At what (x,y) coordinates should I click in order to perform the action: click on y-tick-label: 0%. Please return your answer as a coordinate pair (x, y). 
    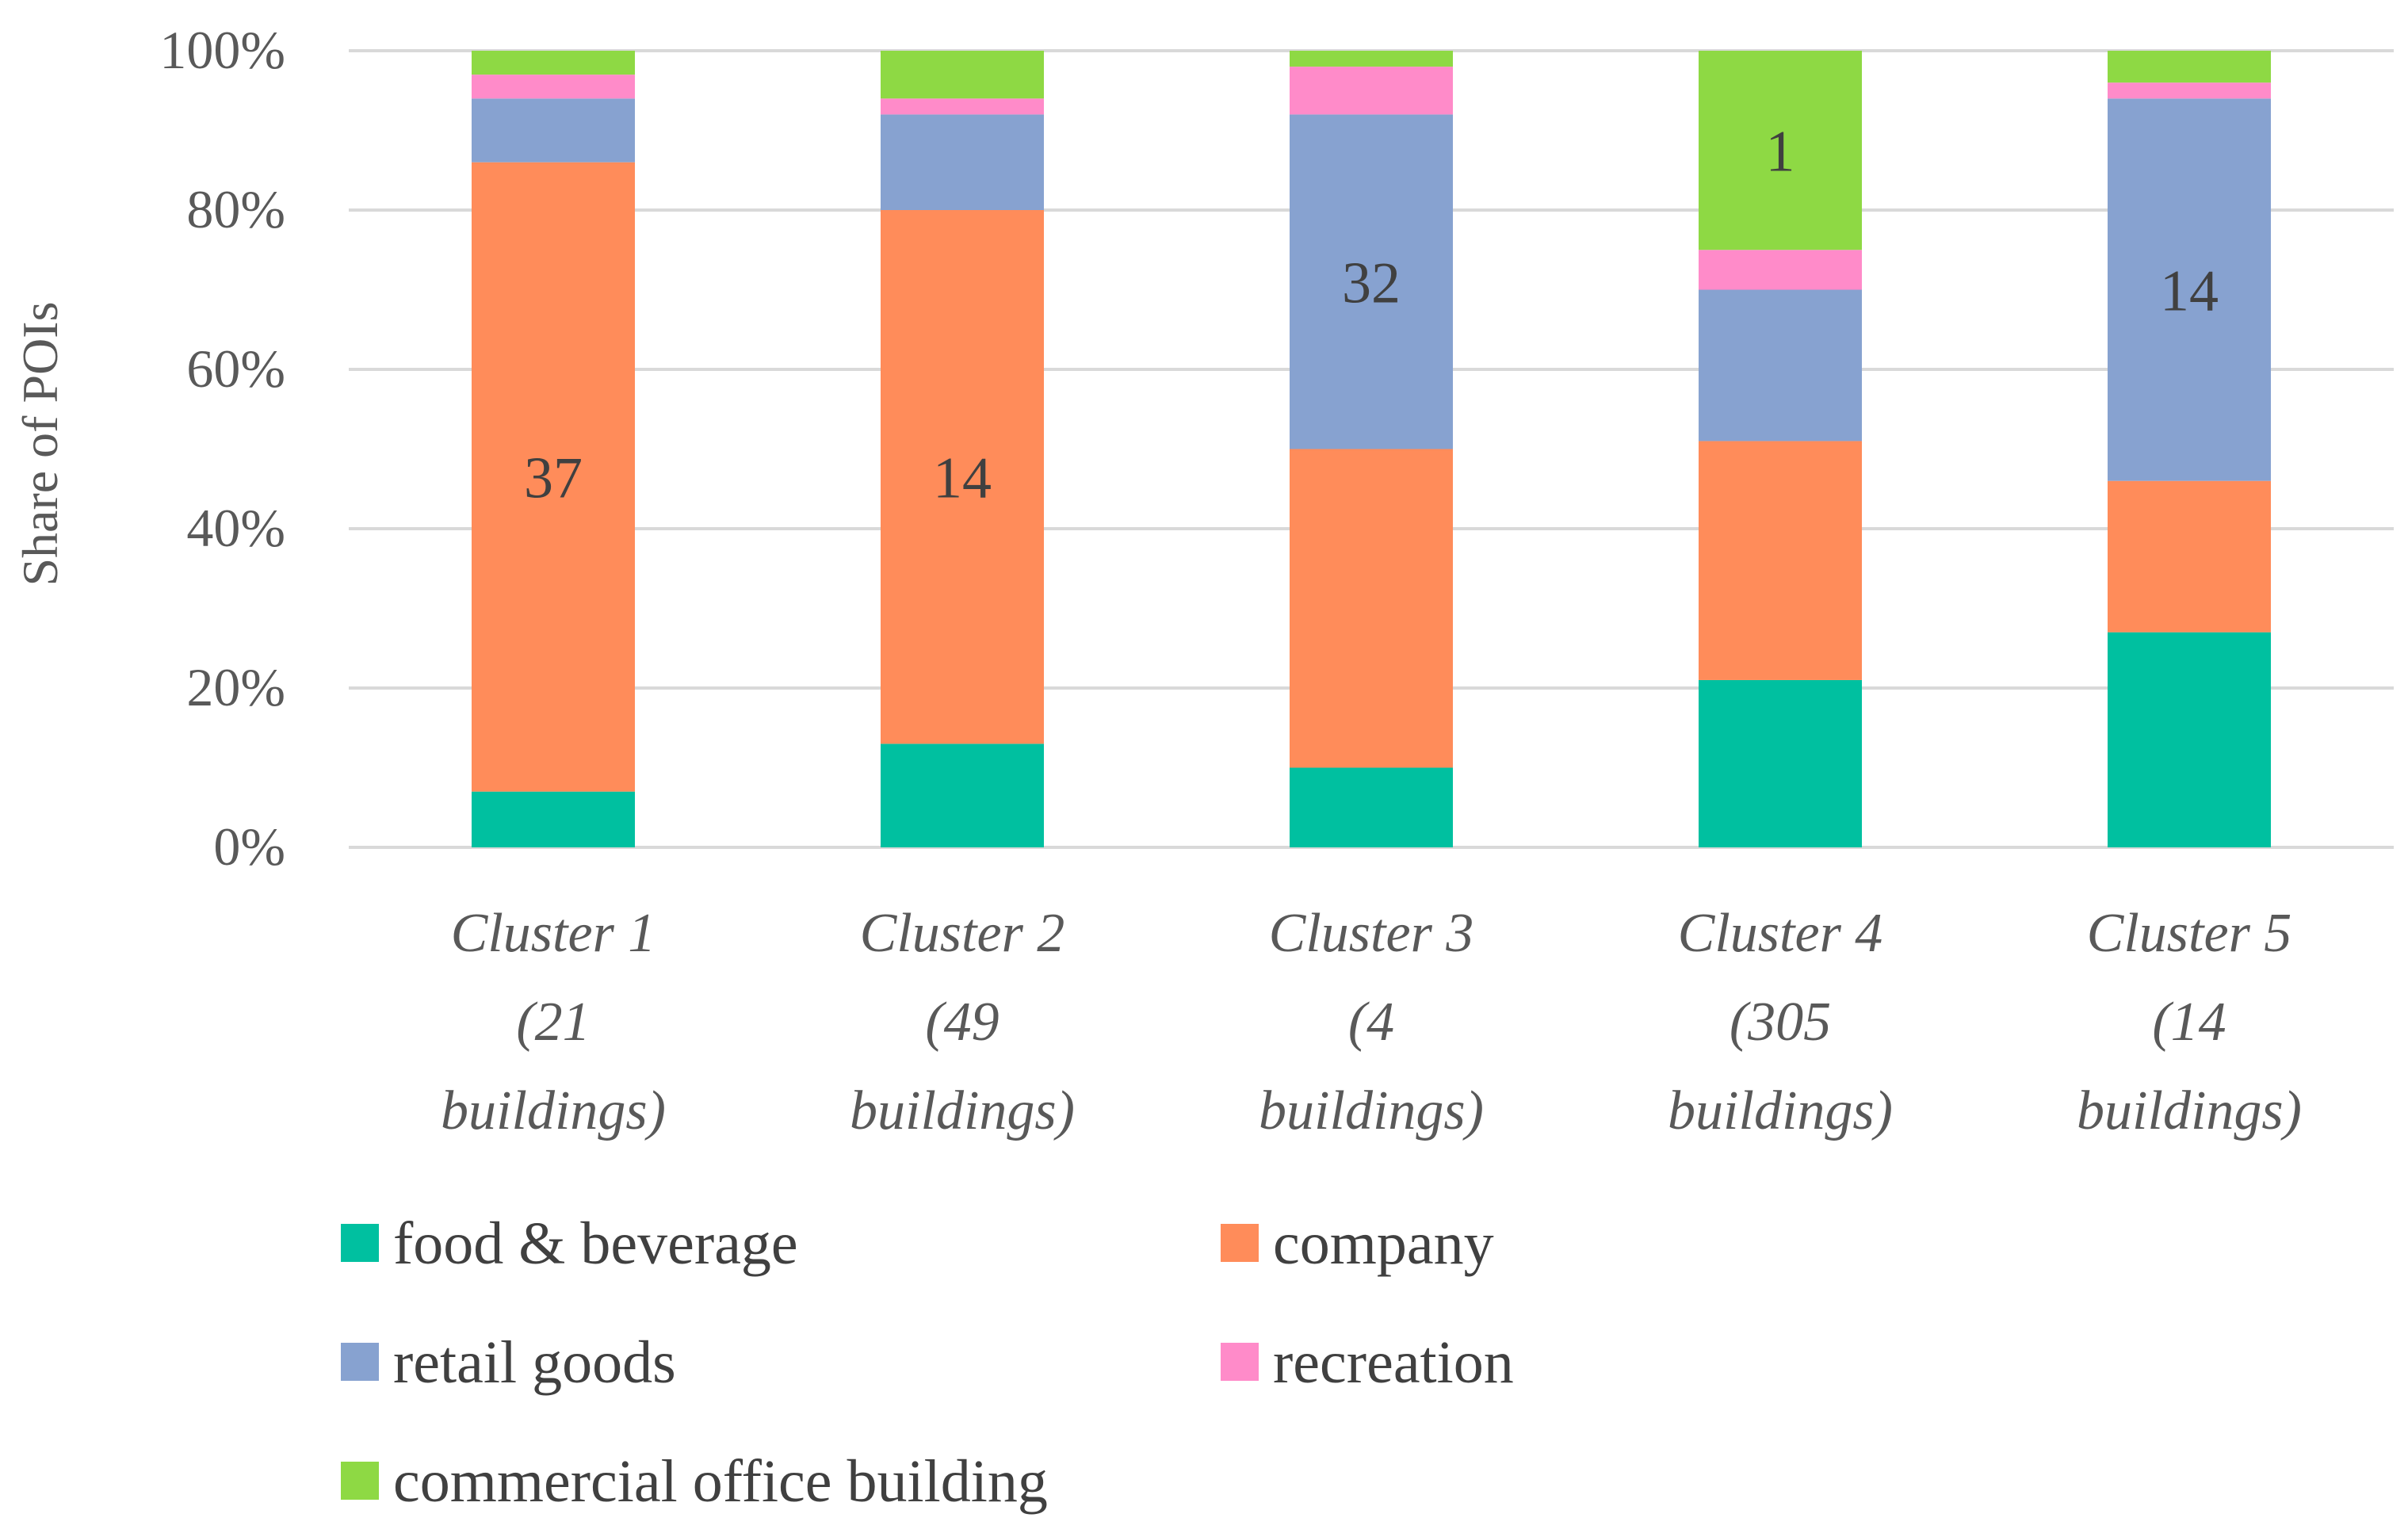
    Looking at the image, I should click on (249, 846).